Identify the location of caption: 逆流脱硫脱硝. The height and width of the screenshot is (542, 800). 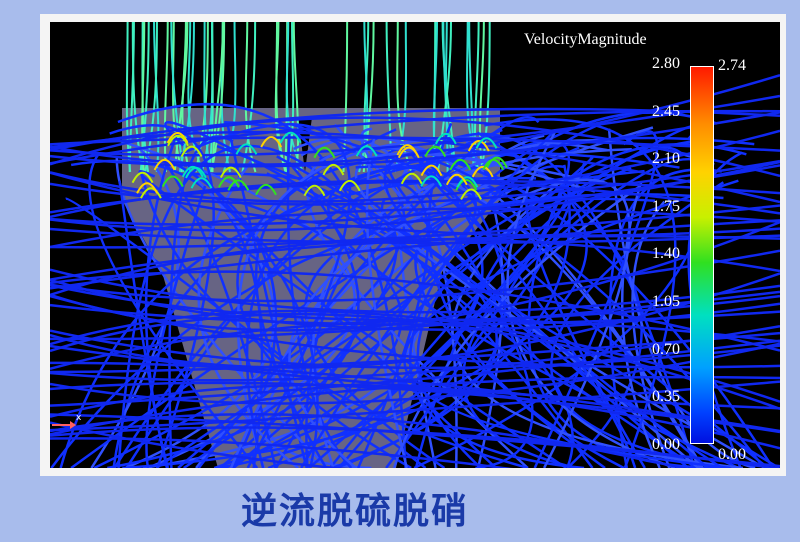
(354, 511).